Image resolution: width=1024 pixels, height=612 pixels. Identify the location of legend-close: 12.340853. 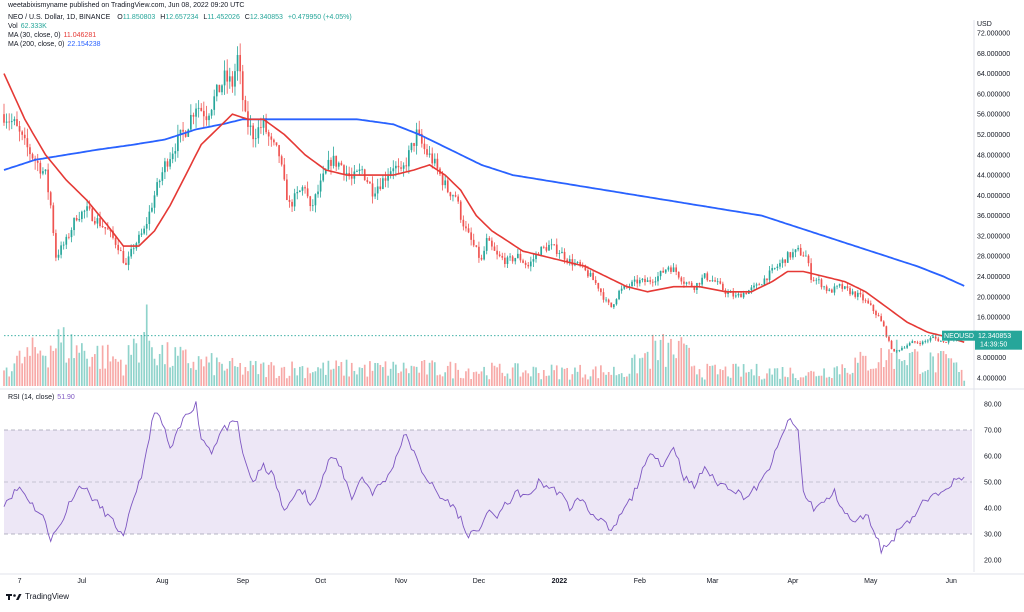
(266, 17).